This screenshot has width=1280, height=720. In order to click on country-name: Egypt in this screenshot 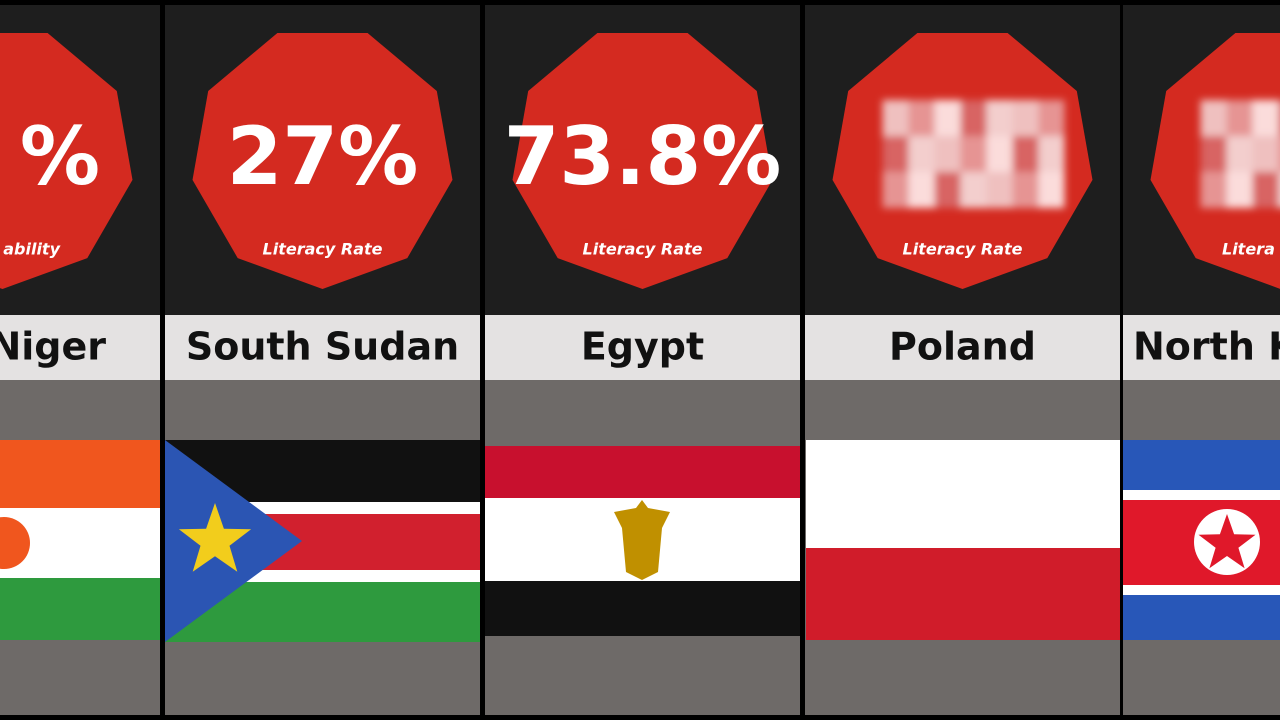, I will do `click(642, 347)`.